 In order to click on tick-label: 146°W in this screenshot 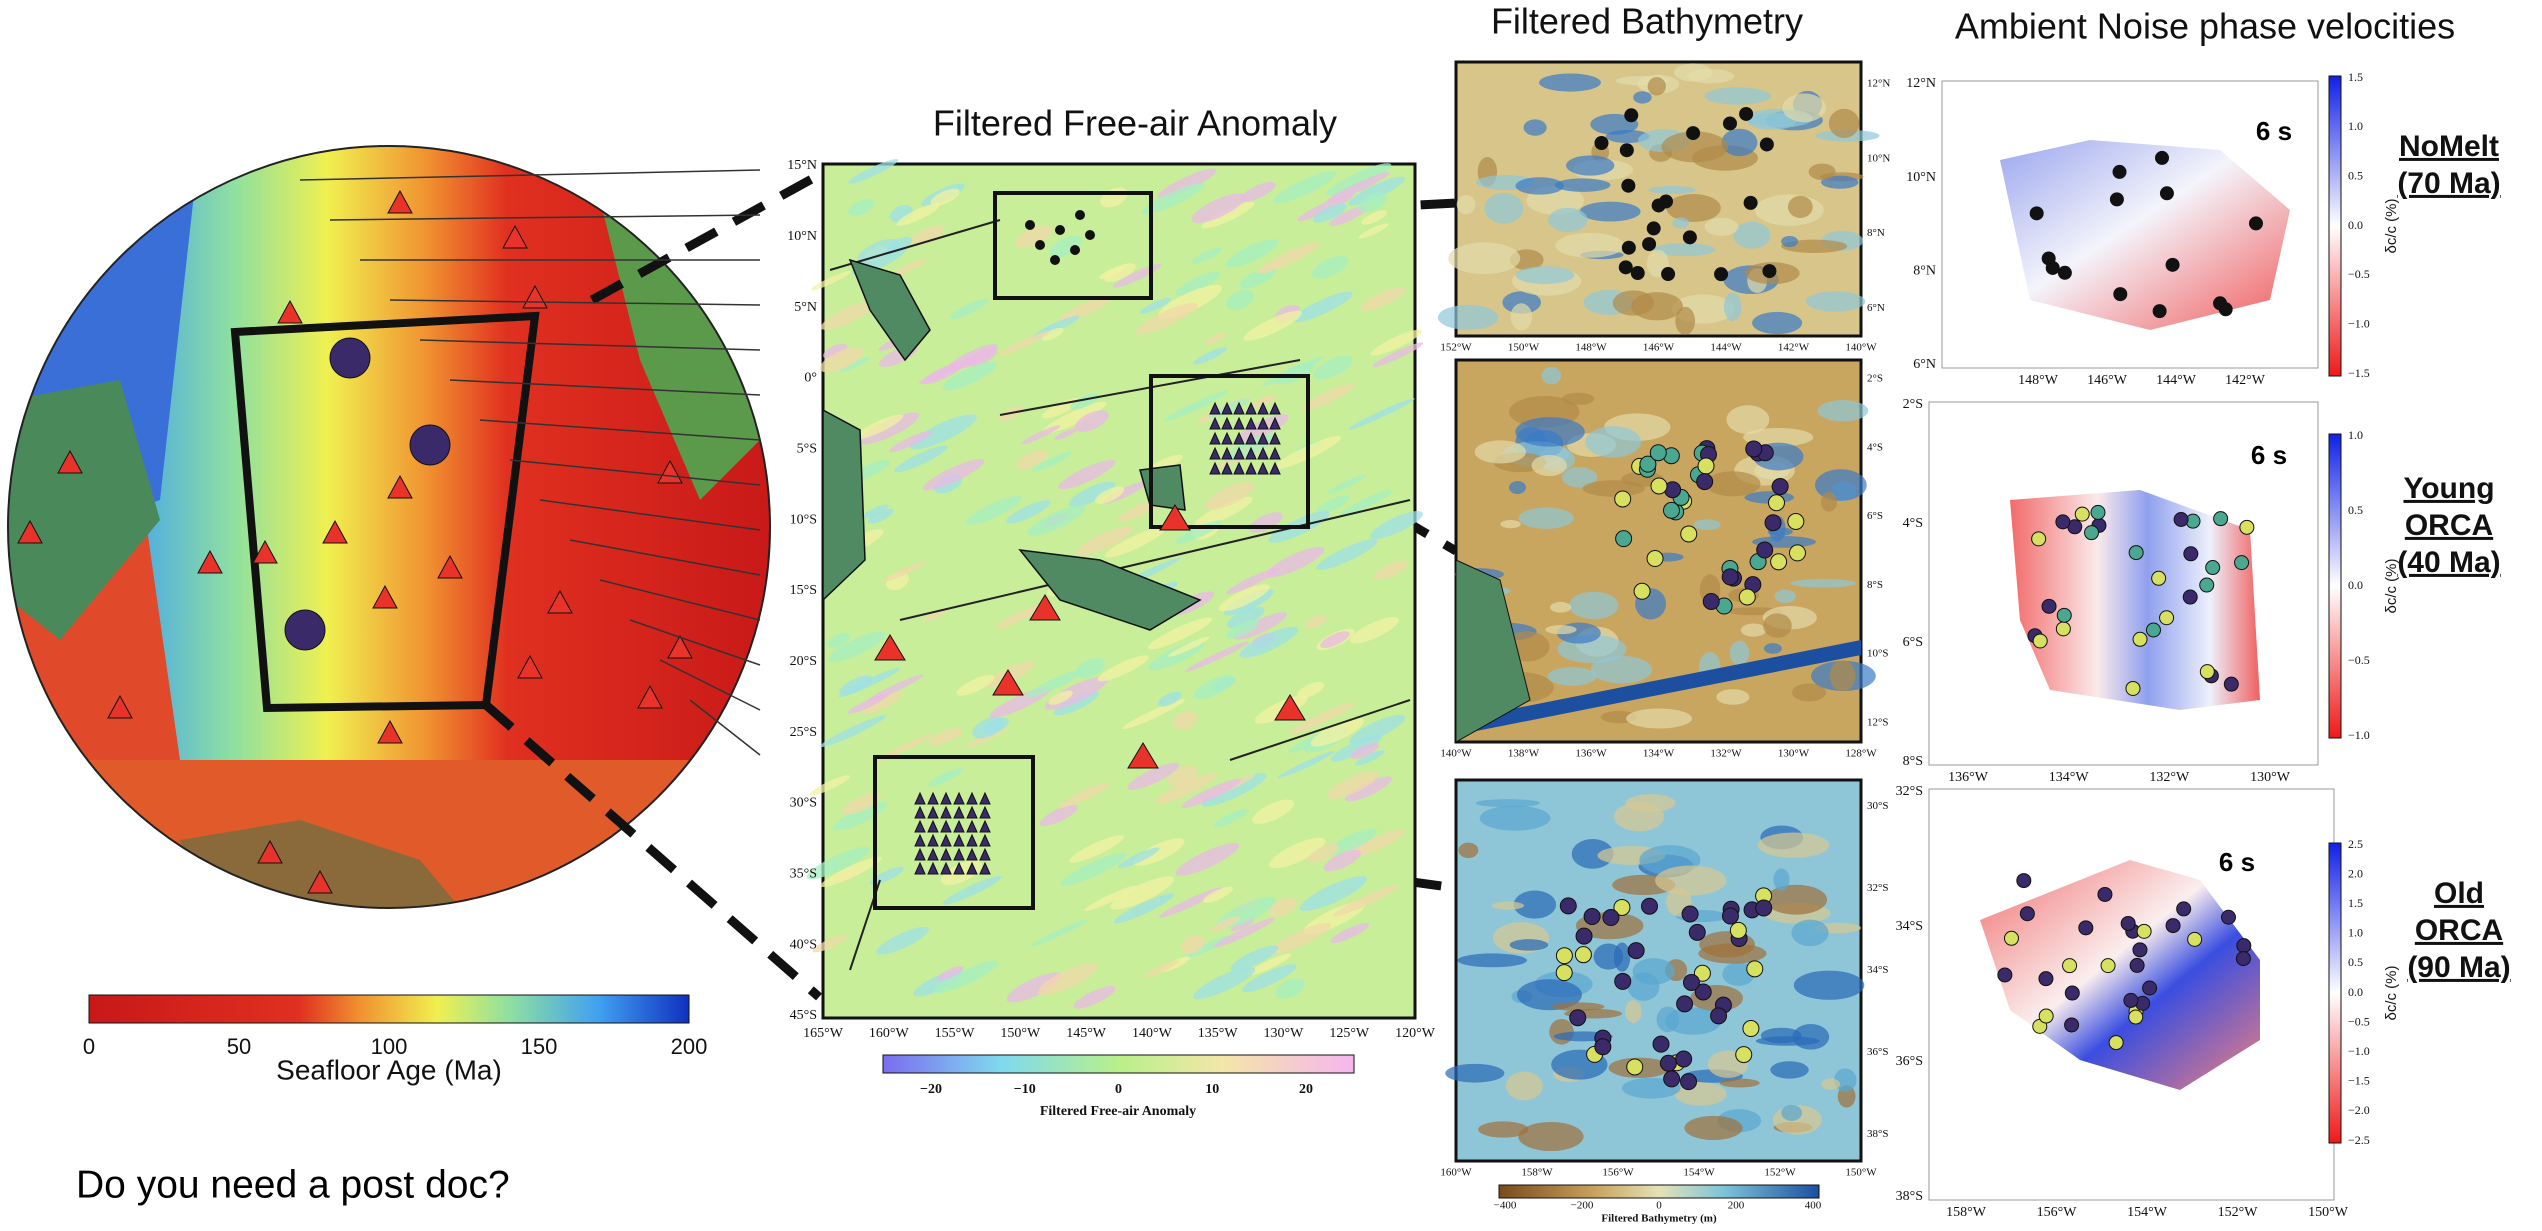, I will do `click(2107, 380)`.